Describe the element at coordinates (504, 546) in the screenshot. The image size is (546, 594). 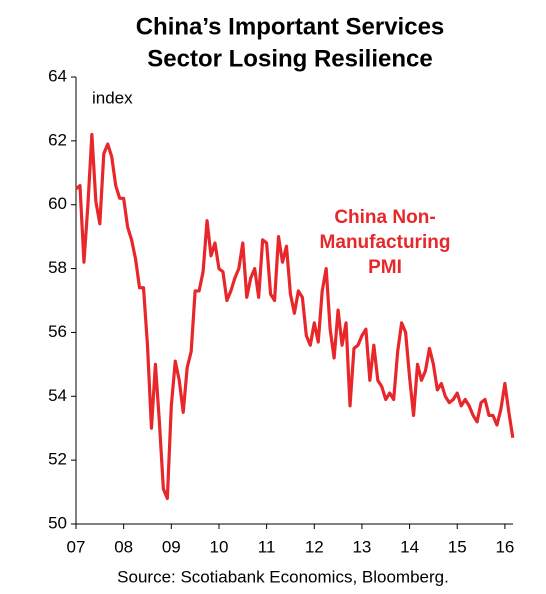
I see `x-tick-label: 16` at that location.